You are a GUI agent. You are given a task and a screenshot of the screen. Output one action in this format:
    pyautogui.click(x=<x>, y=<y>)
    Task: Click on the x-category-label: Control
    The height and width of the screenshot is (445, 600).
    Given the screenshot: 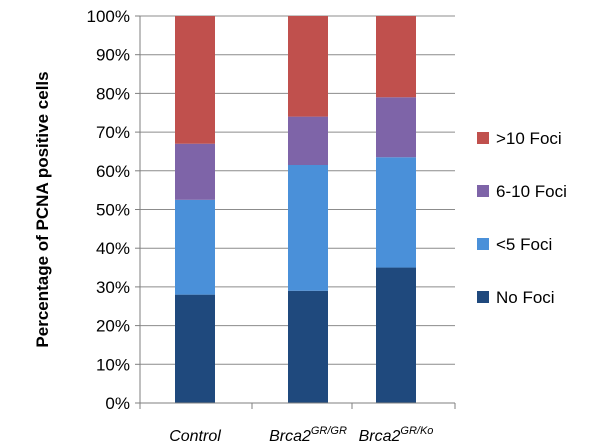 What is the action you would take?
    pyautogui.click(x=195, y=436)
    